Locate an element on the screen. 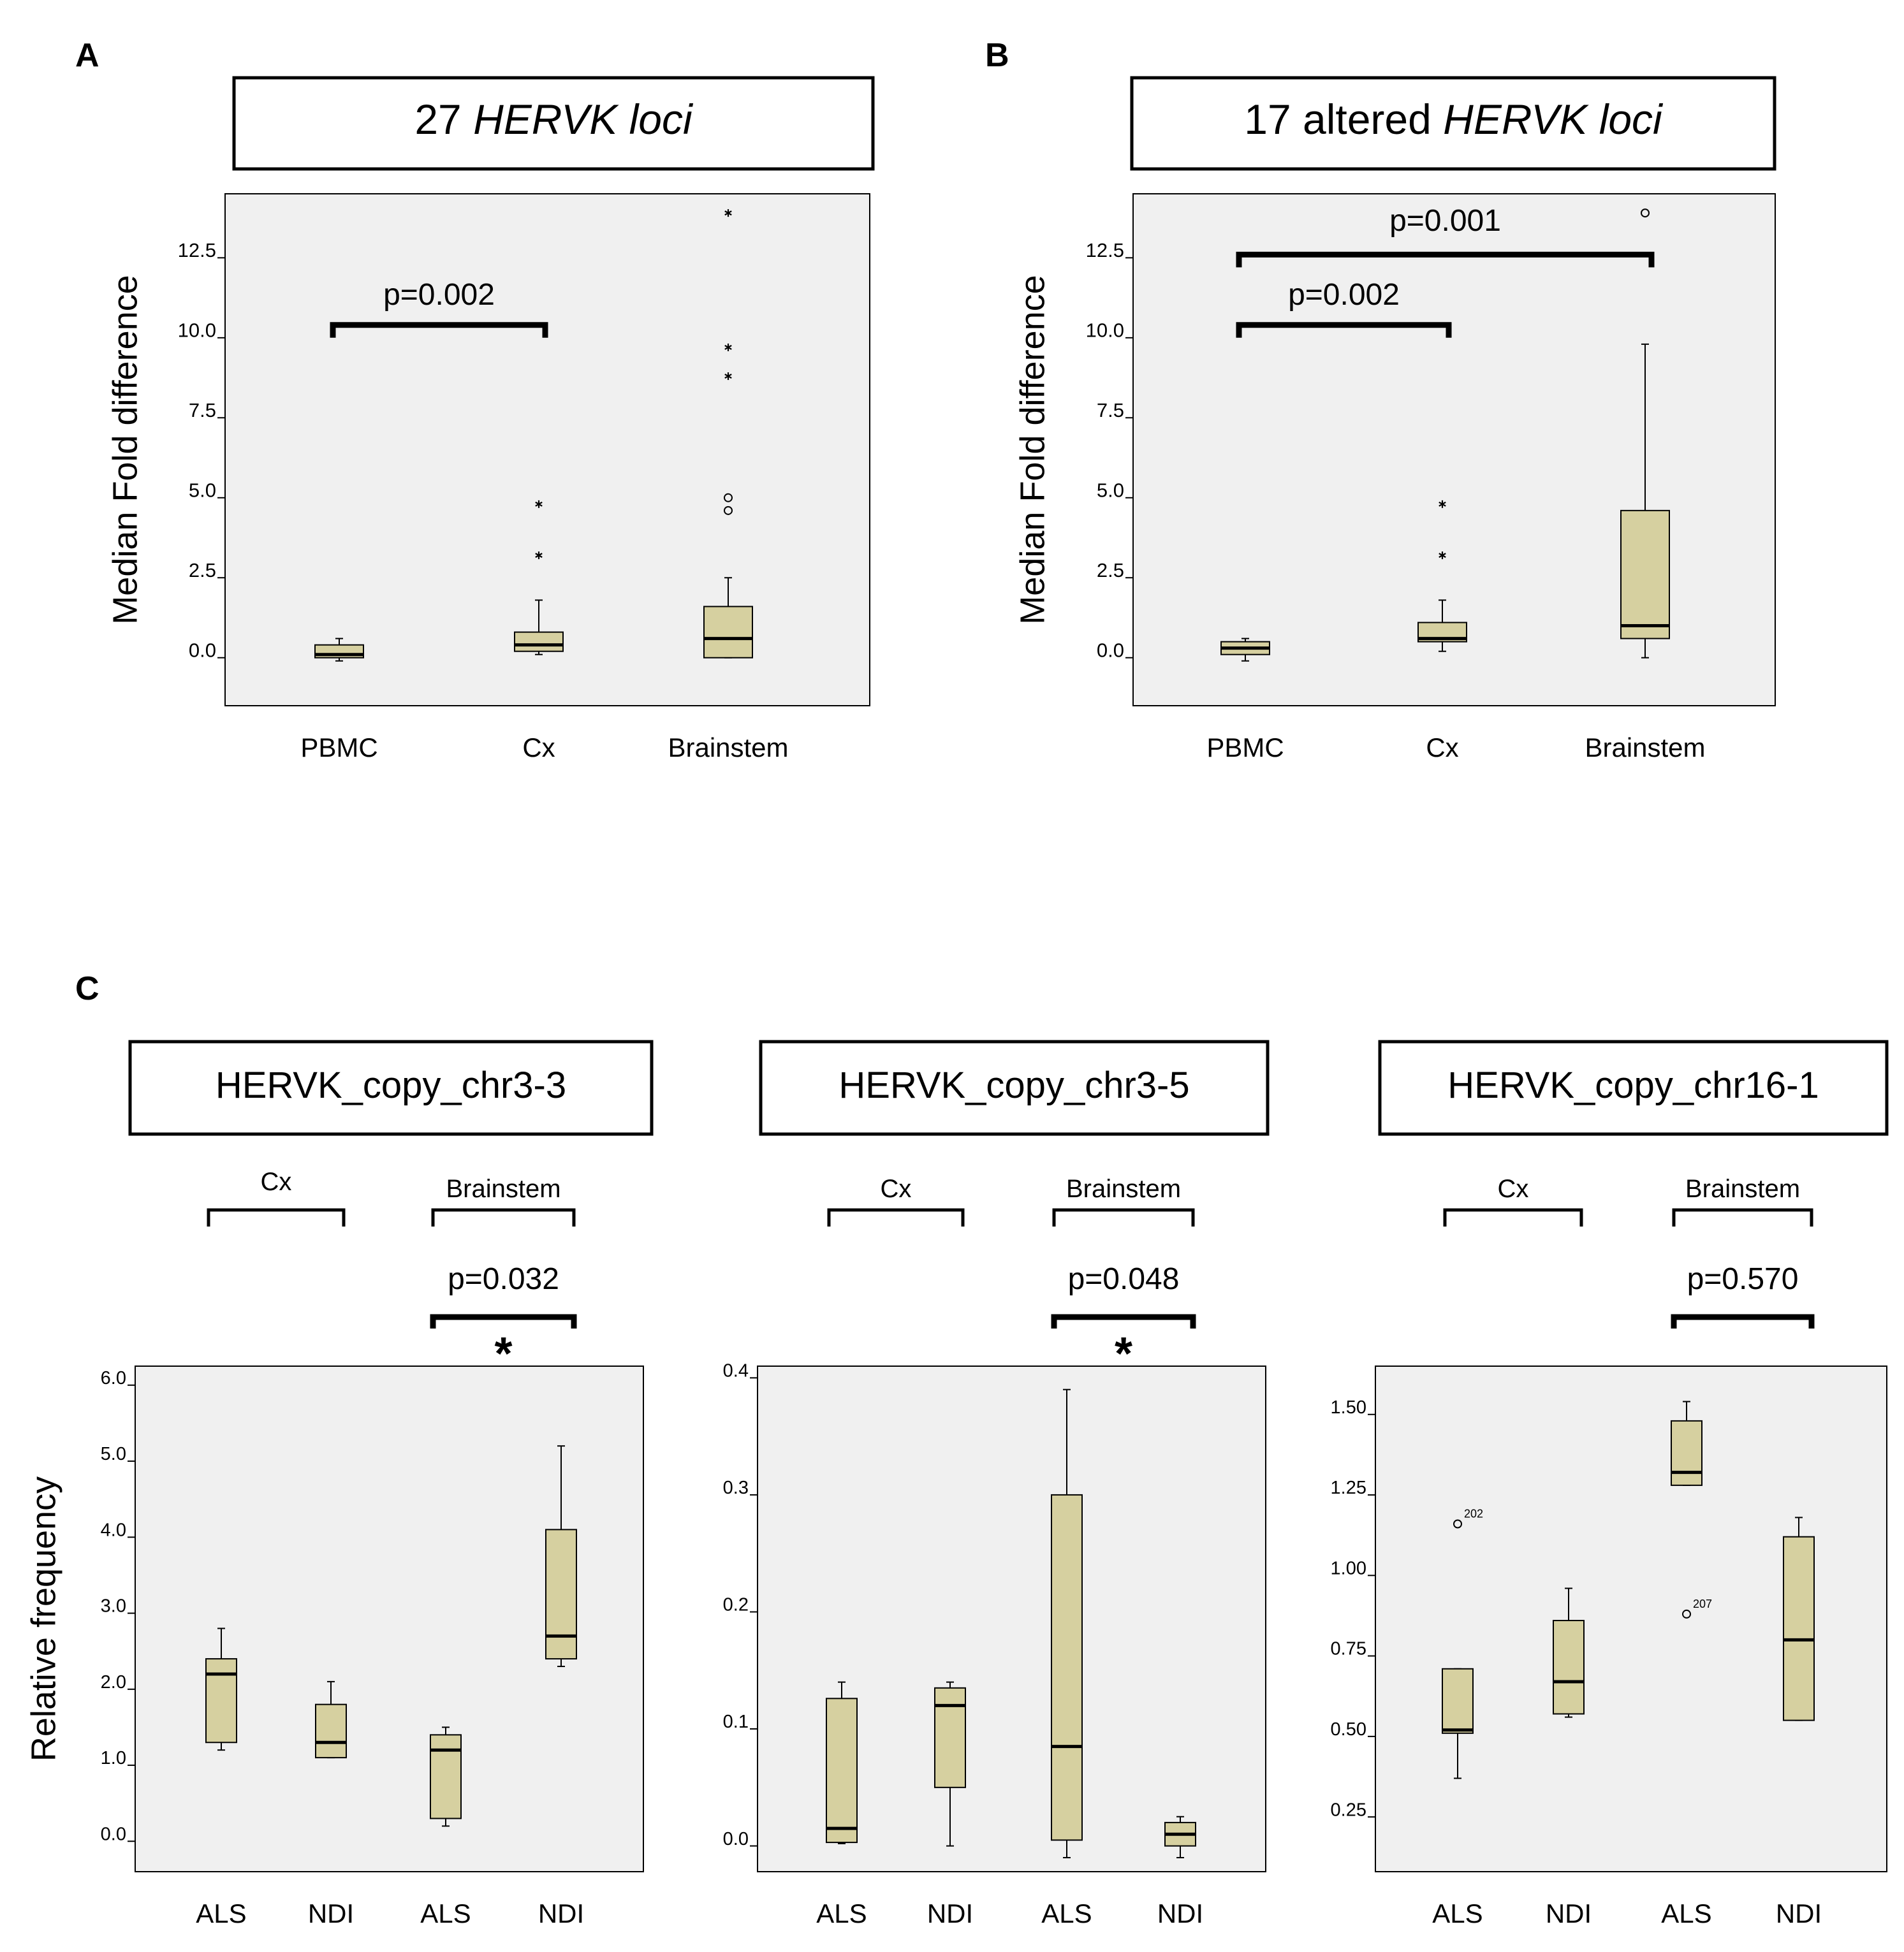 The height and width of the screenshot is (1952, 1904). chart-title: HERVK_copy_chr3-5 is located at coordinates (1013, 1085).